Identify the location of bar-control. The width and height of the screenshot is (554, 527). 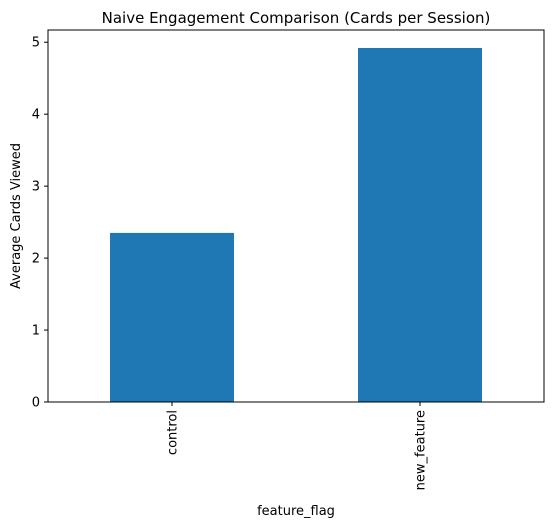
(172, 317).